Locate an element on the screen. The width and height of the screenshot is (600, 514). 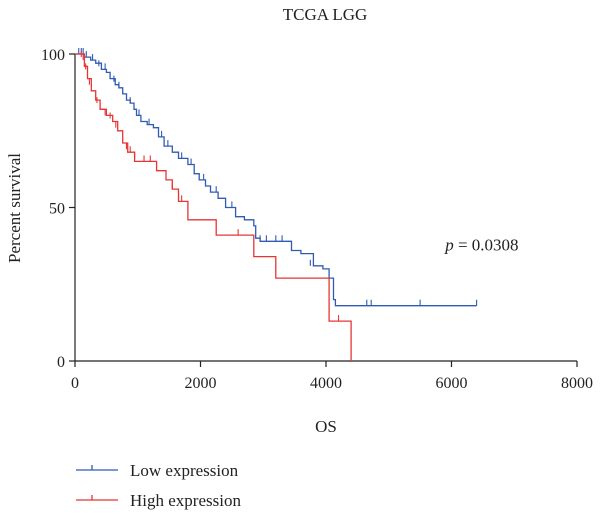
y-axis-ticks: 0 50 100 is located at coordinates (58, 209).